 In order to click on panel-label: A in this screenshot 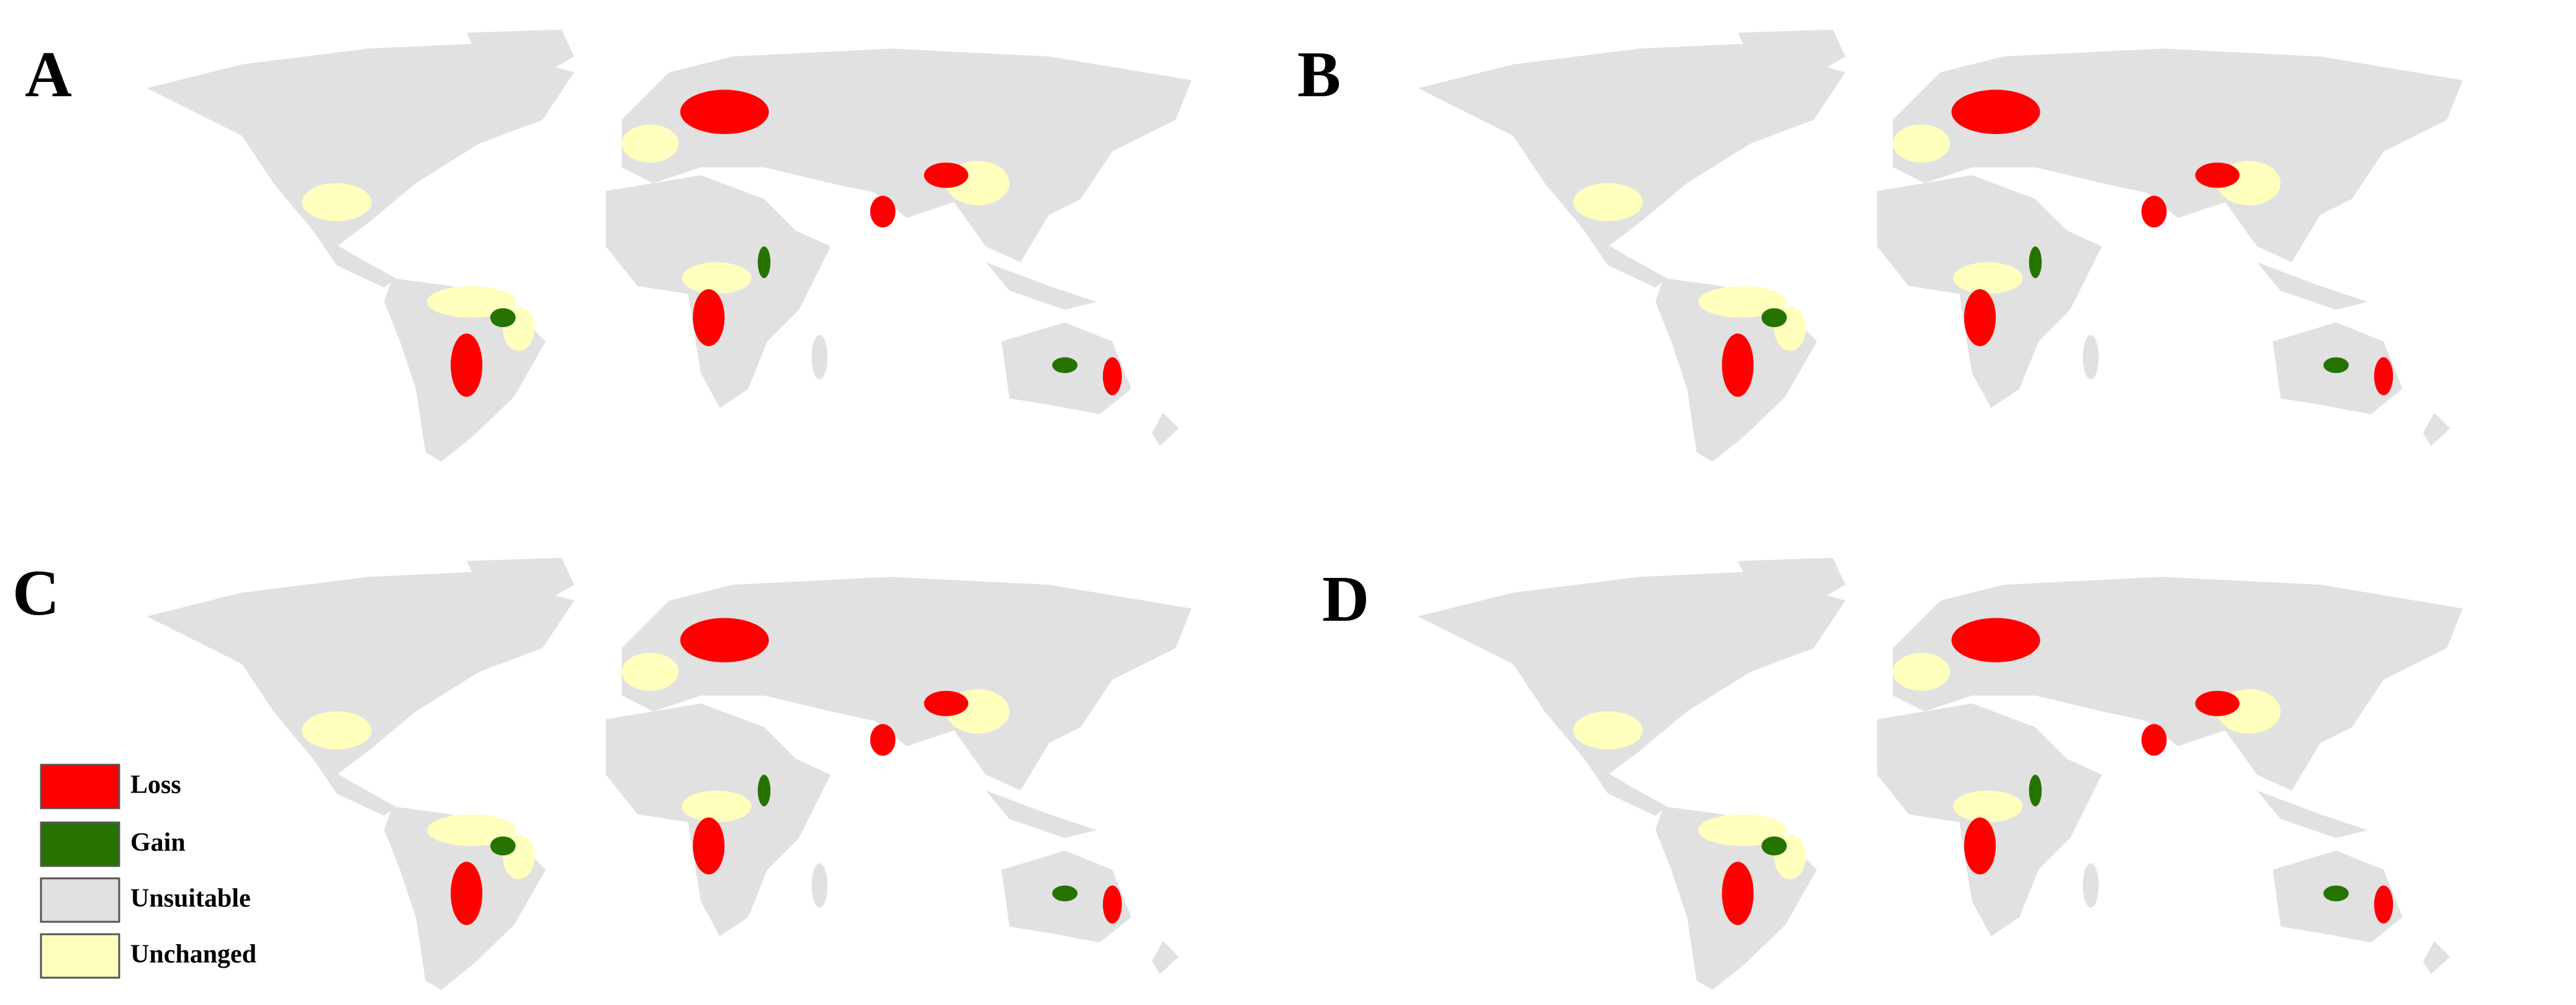, I will do `click(48, 74)`.